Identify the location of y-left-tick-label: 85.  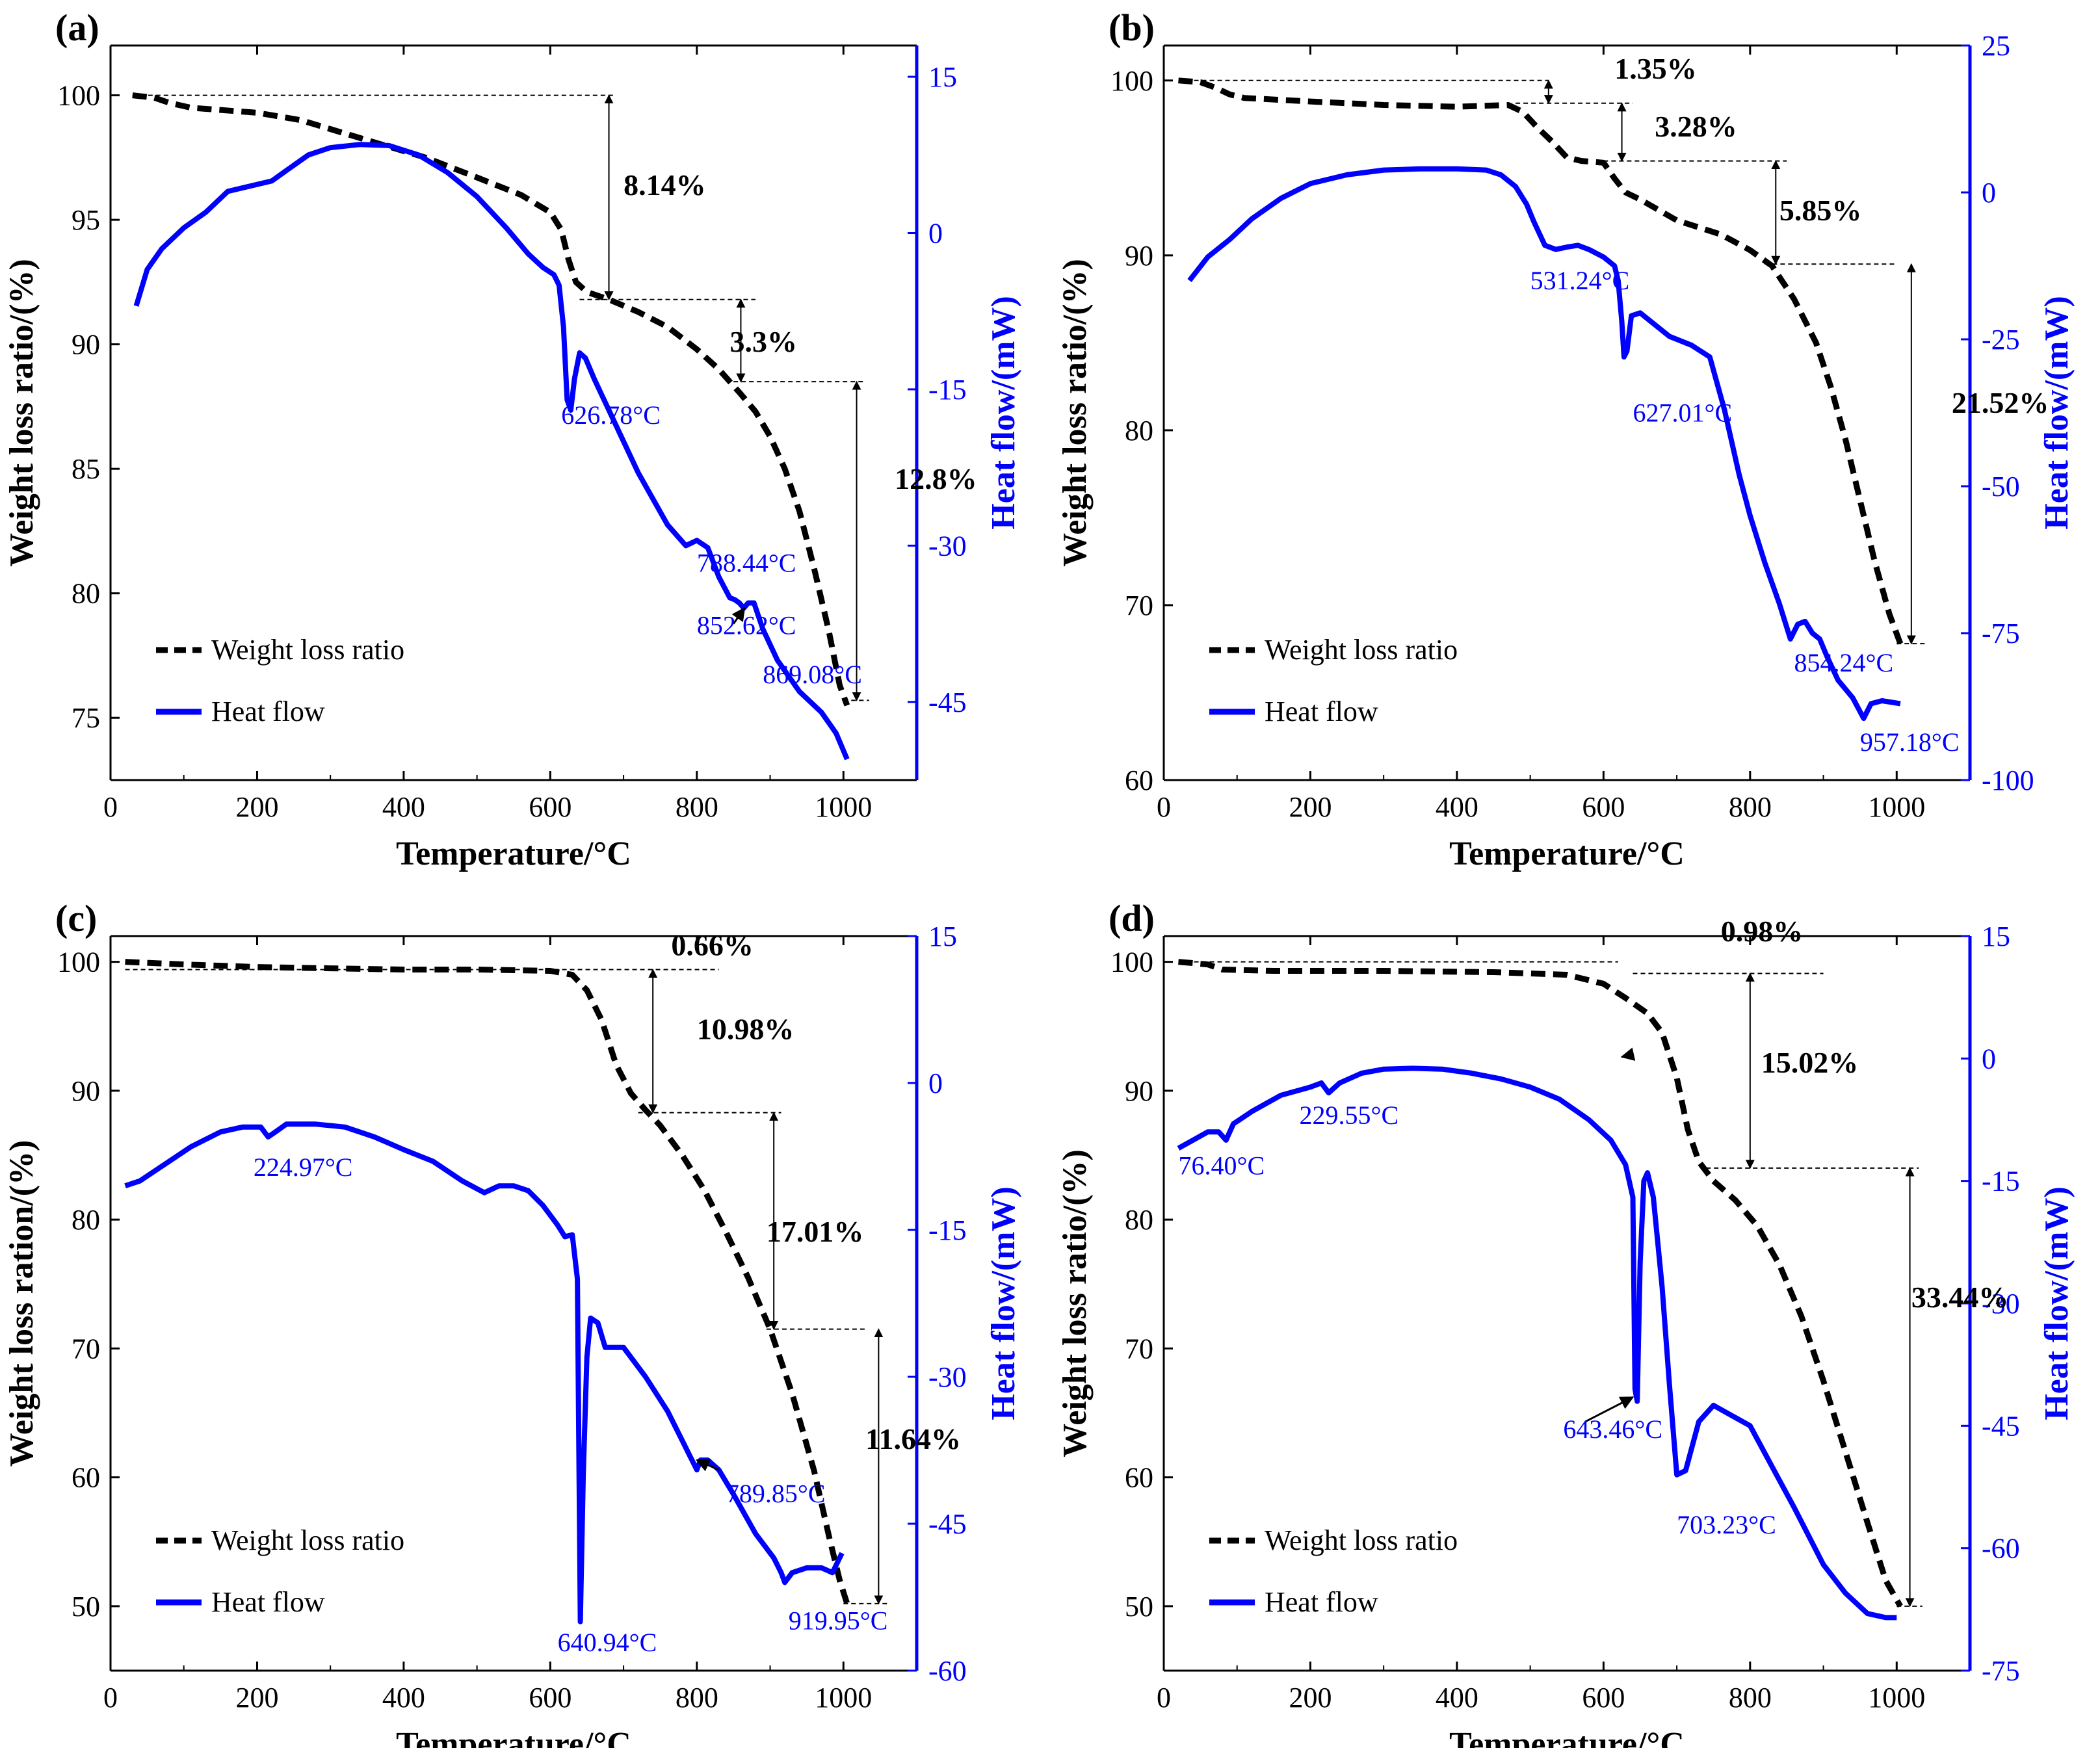
(86, 469).